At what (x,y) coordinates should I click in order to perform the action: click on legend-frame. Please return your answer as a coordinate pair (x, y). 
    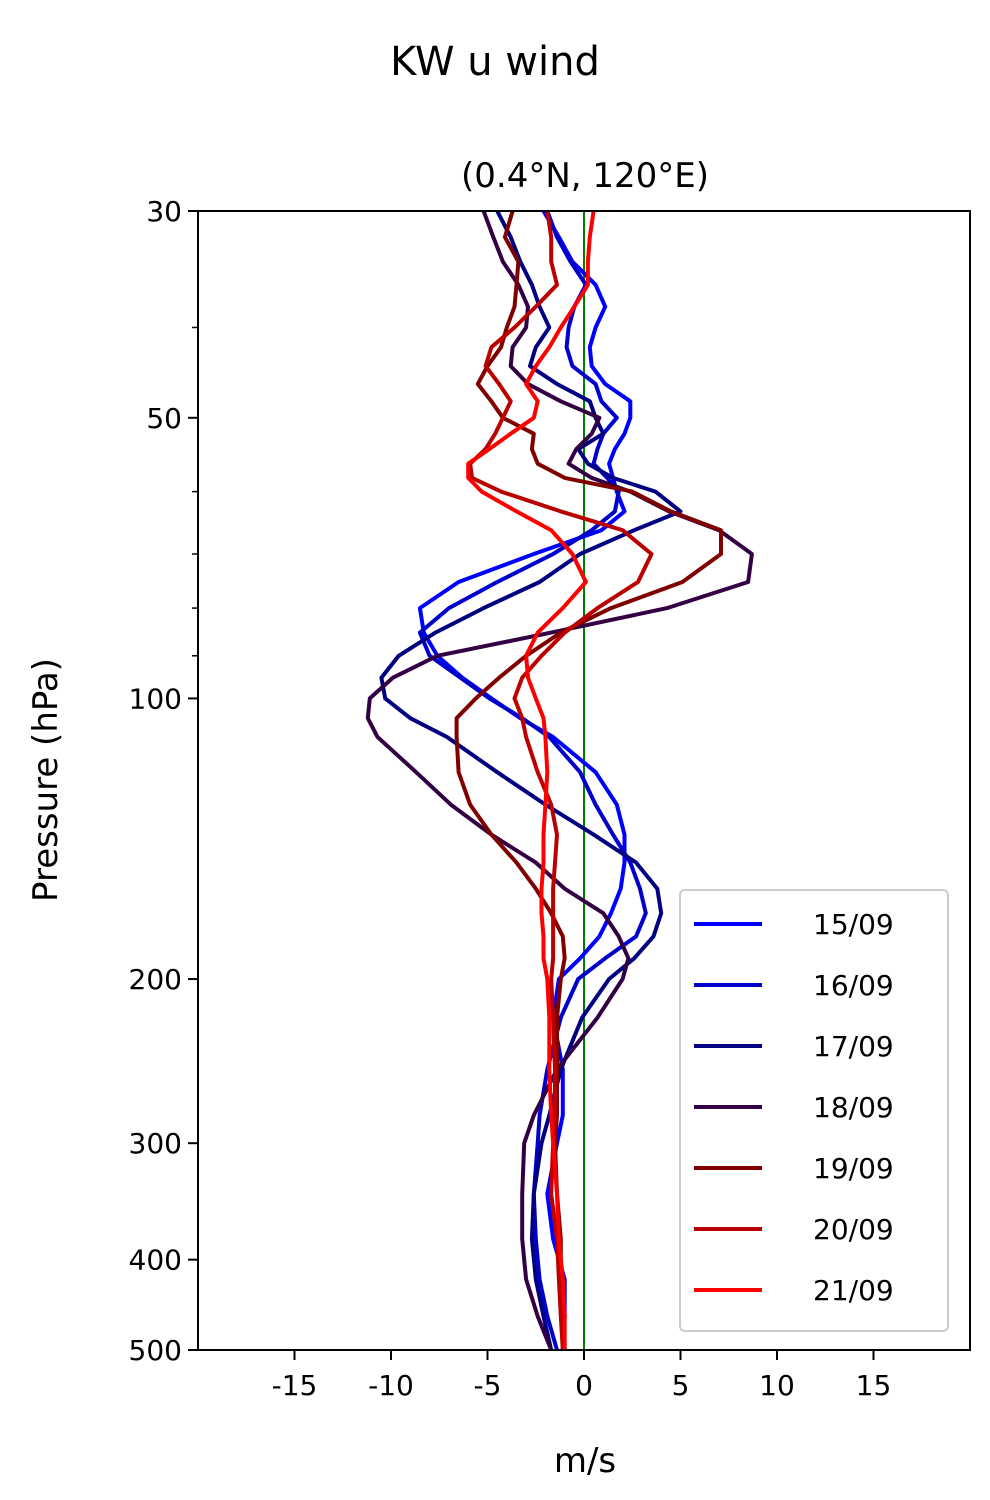
    Looking at the image, I should click on (814, 1110).